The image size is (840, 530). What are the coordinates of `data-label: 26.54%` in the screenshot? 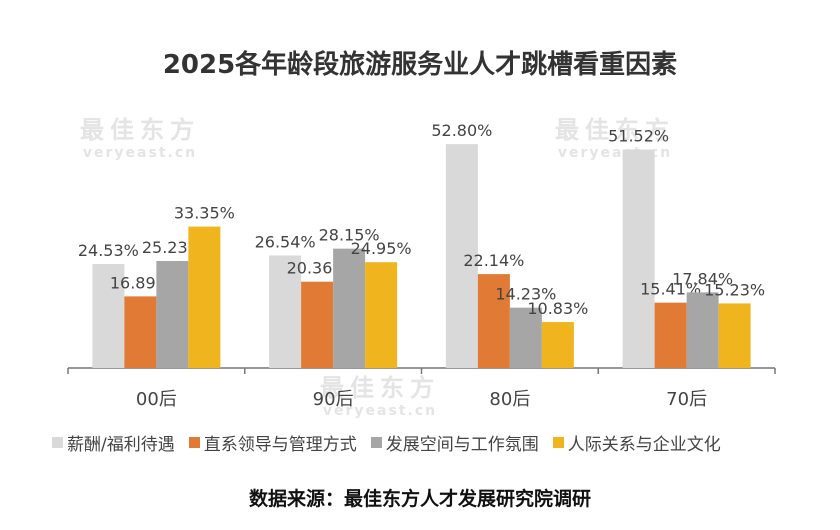 It's located at (285, 241).